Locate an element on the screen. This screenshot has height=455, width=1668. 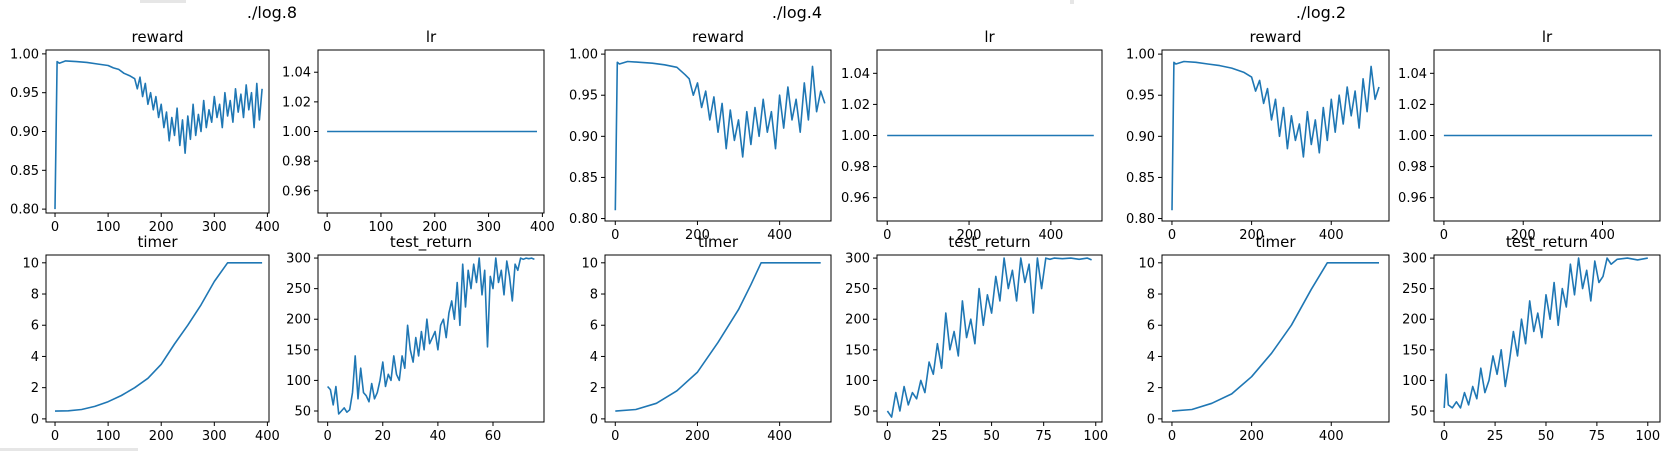
x-tick-label: 25 is located at coordinates (939, 436).